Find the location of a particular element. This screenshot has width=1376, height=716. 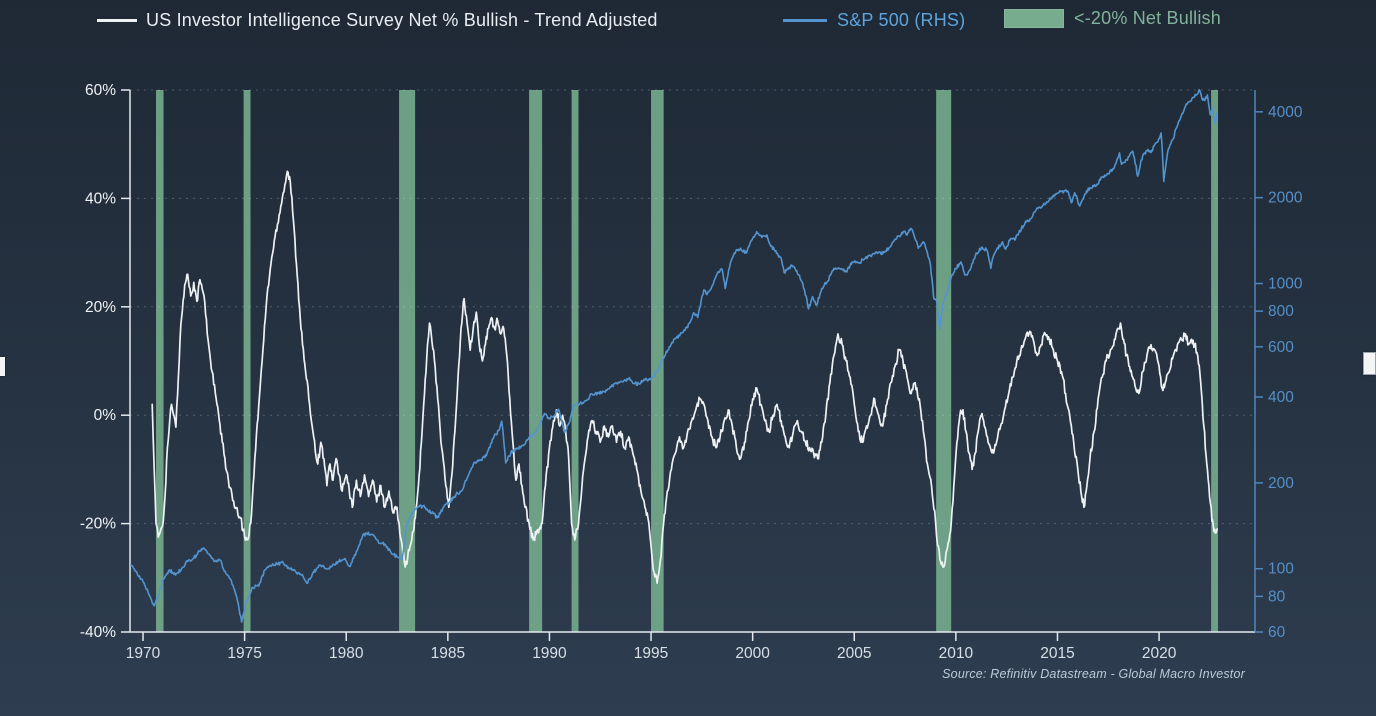

left-tick-label: 0% is located at coordinates (105, 415).